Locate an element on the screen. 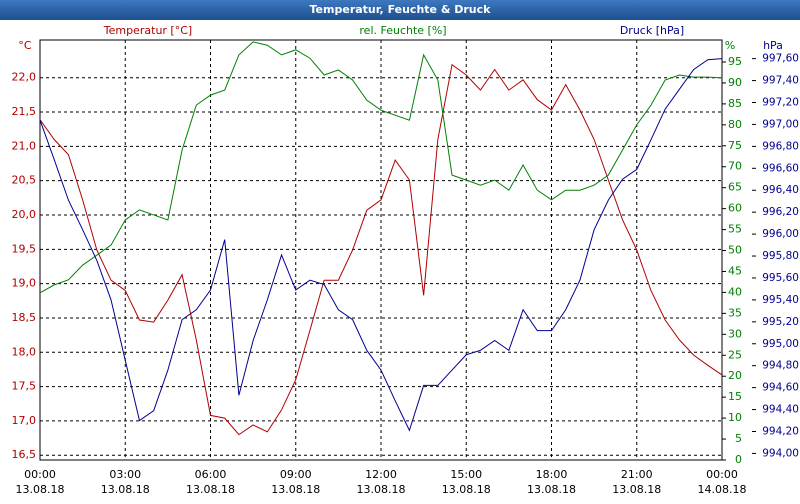  y3-tick-label: 997,00 is located at coordinates (780, 124).